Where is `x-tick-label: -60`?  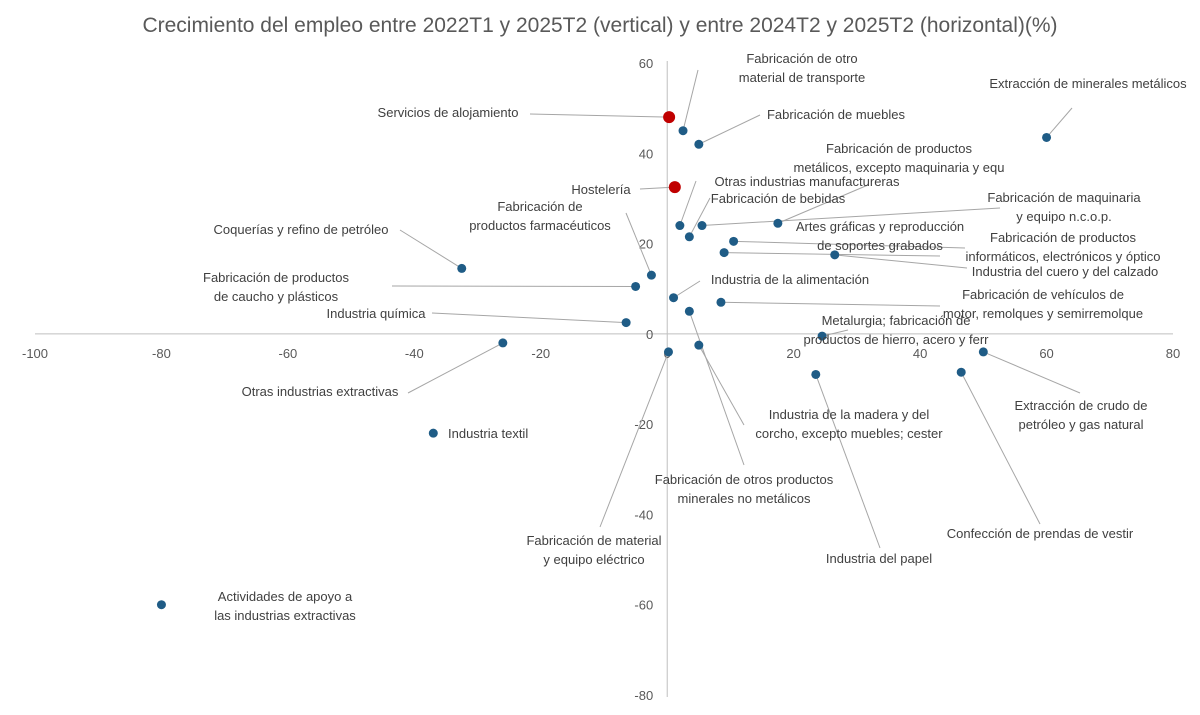
x-tick-label: -60 is located at coordinates (287, 353).